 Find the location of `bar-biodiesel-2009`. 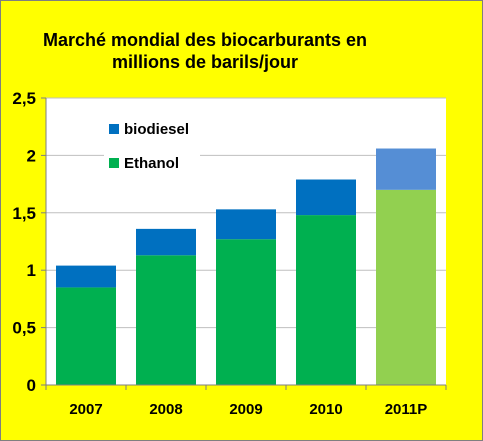

bar-biodiesel-2009 is located at coordinates (246, 224).